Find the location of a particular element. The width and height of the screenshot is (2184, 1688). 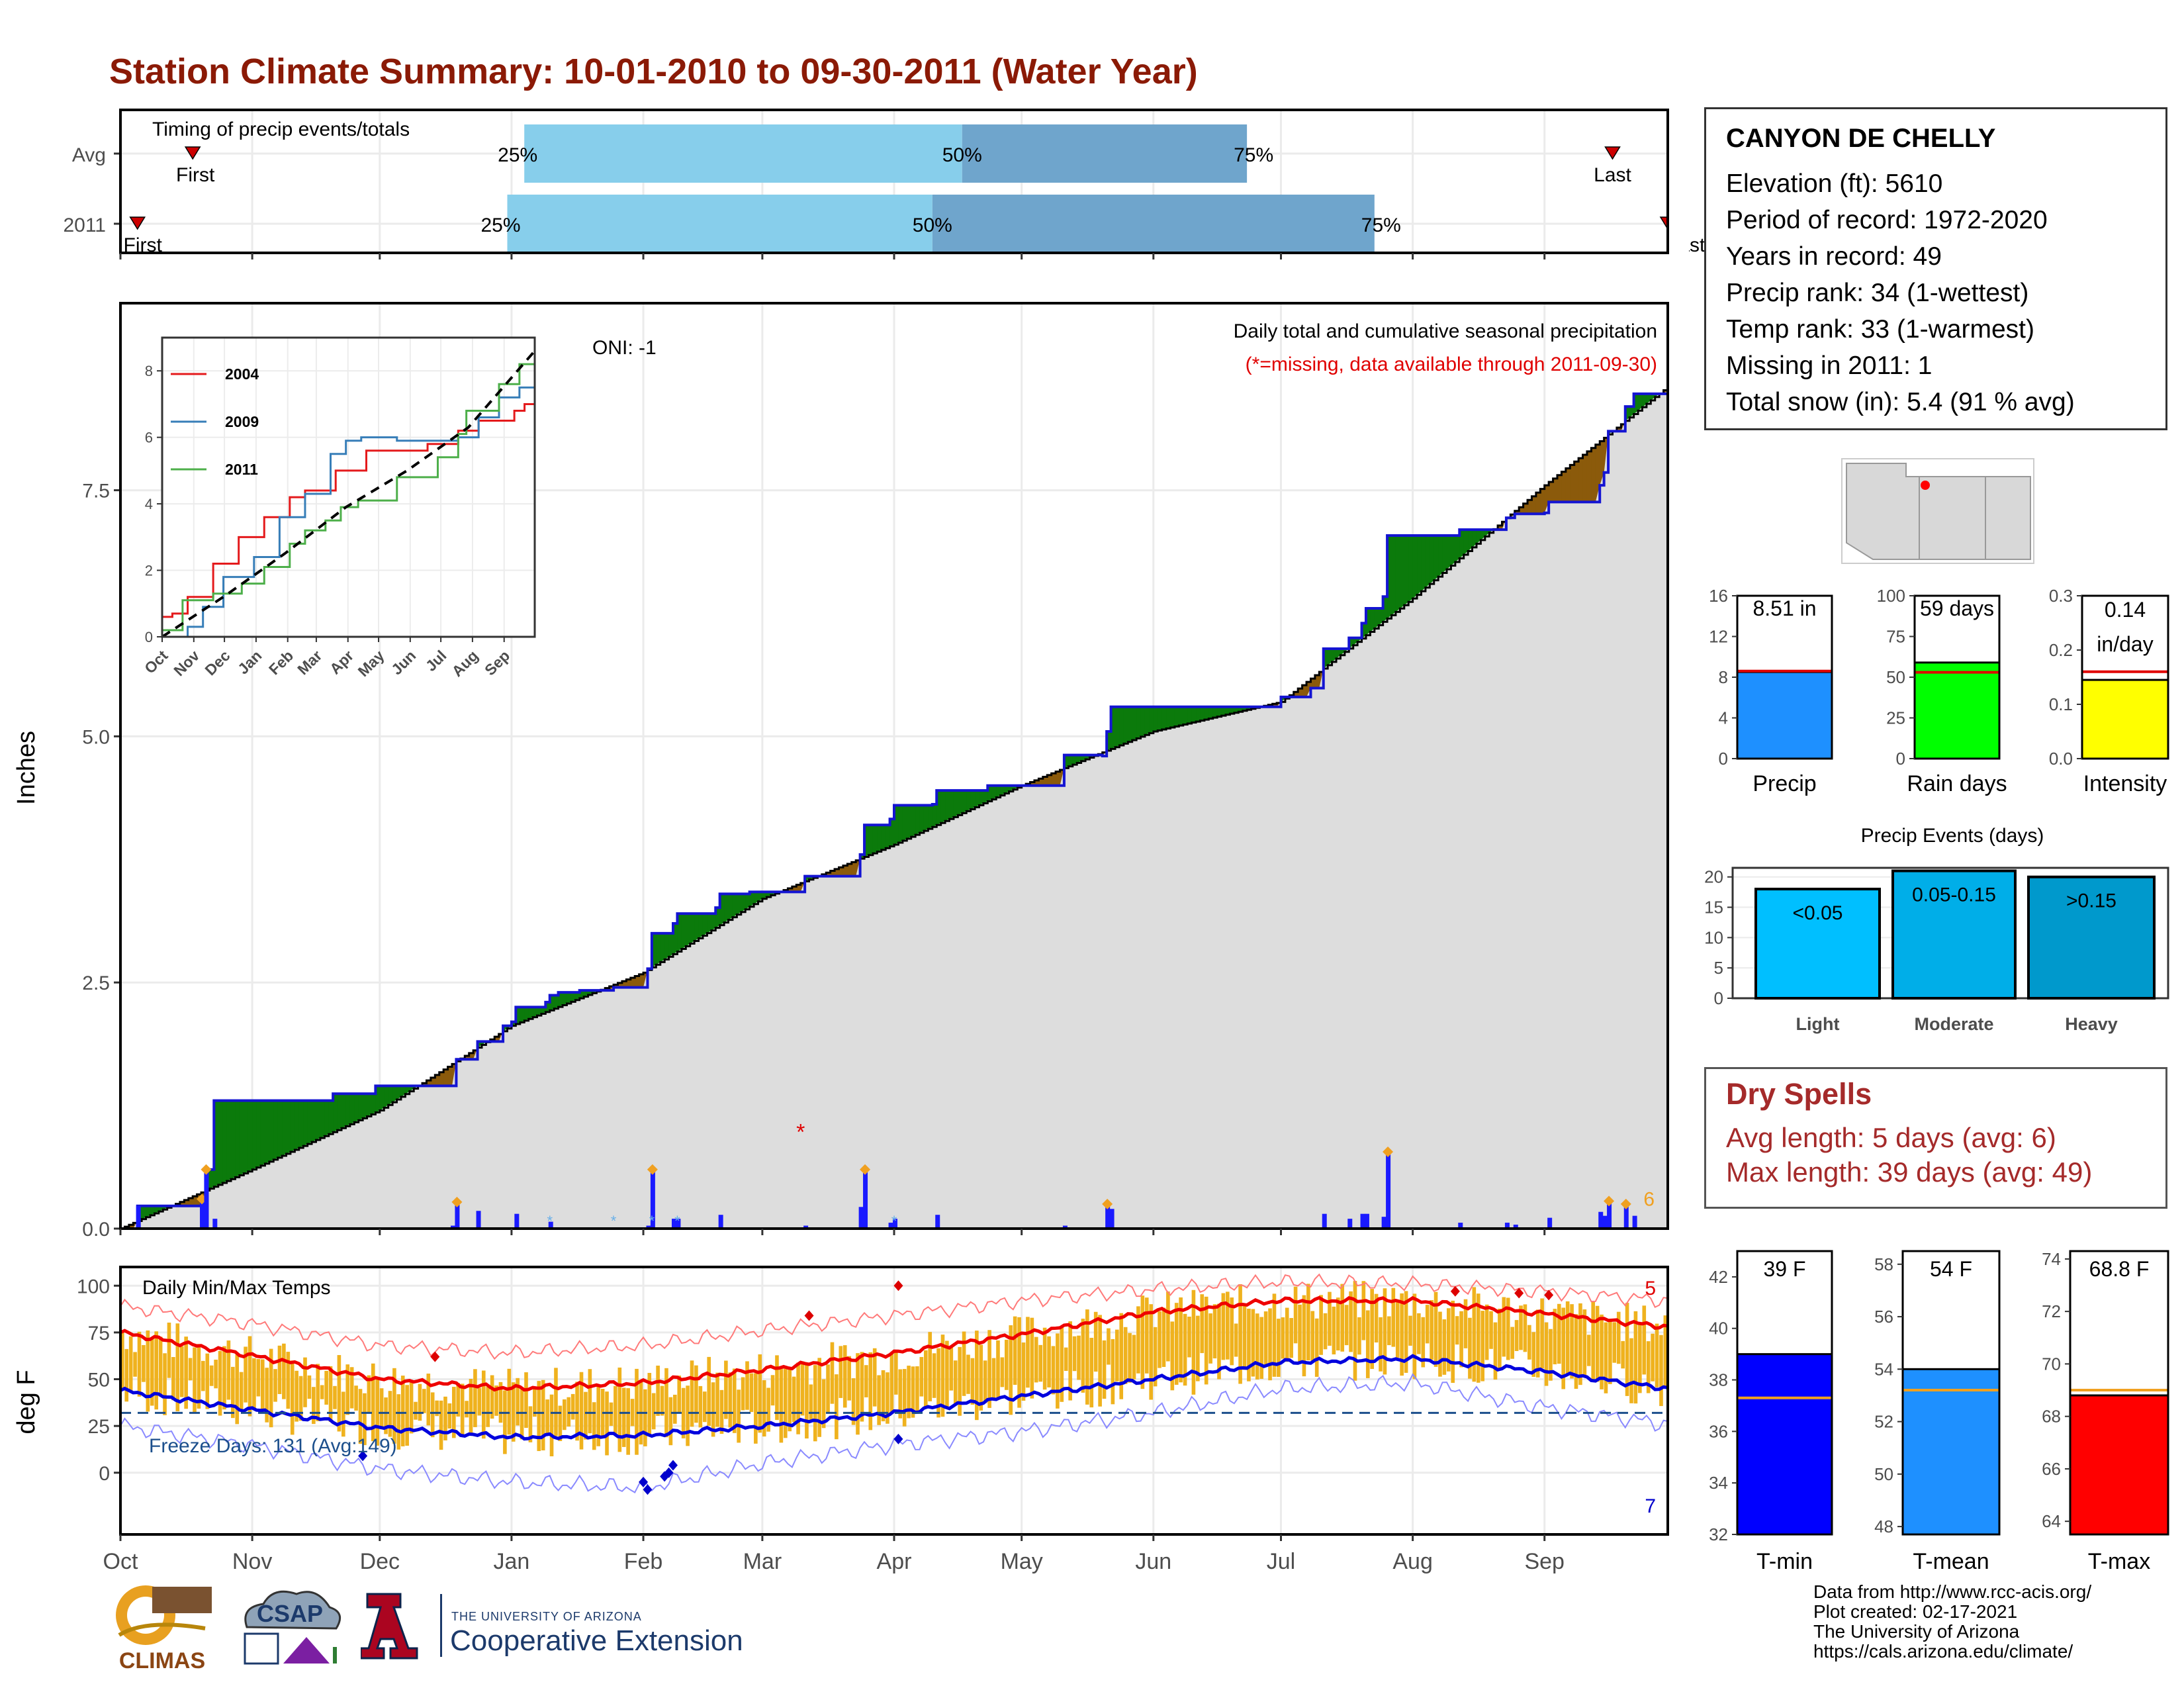

events-bar-name: Light is located at coordinates (1818, 1024).